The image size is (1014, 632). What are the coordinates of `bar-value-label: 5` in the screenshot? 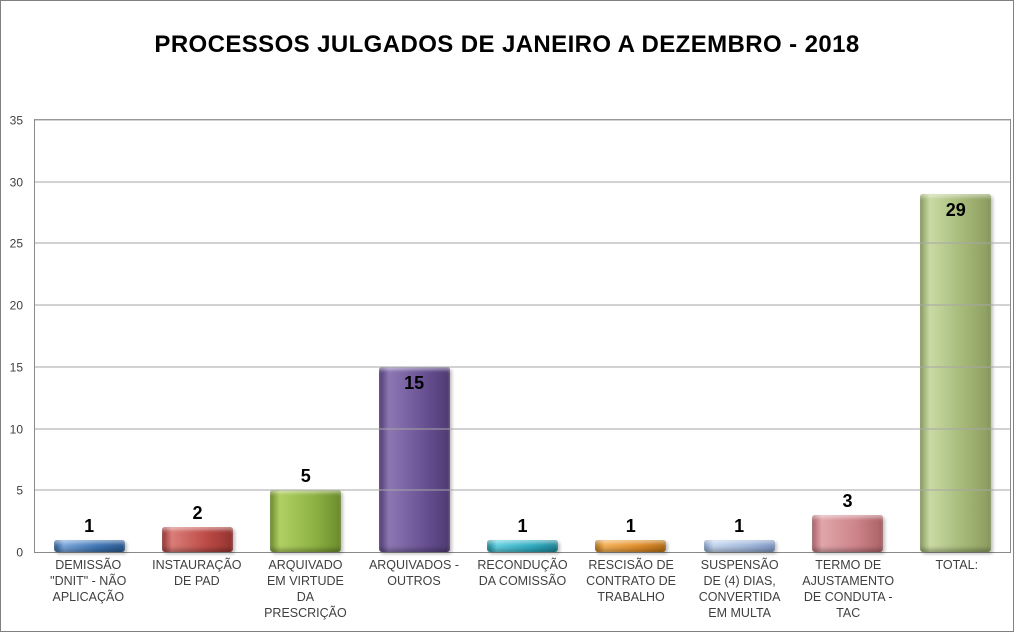 It's located at (305, 476).